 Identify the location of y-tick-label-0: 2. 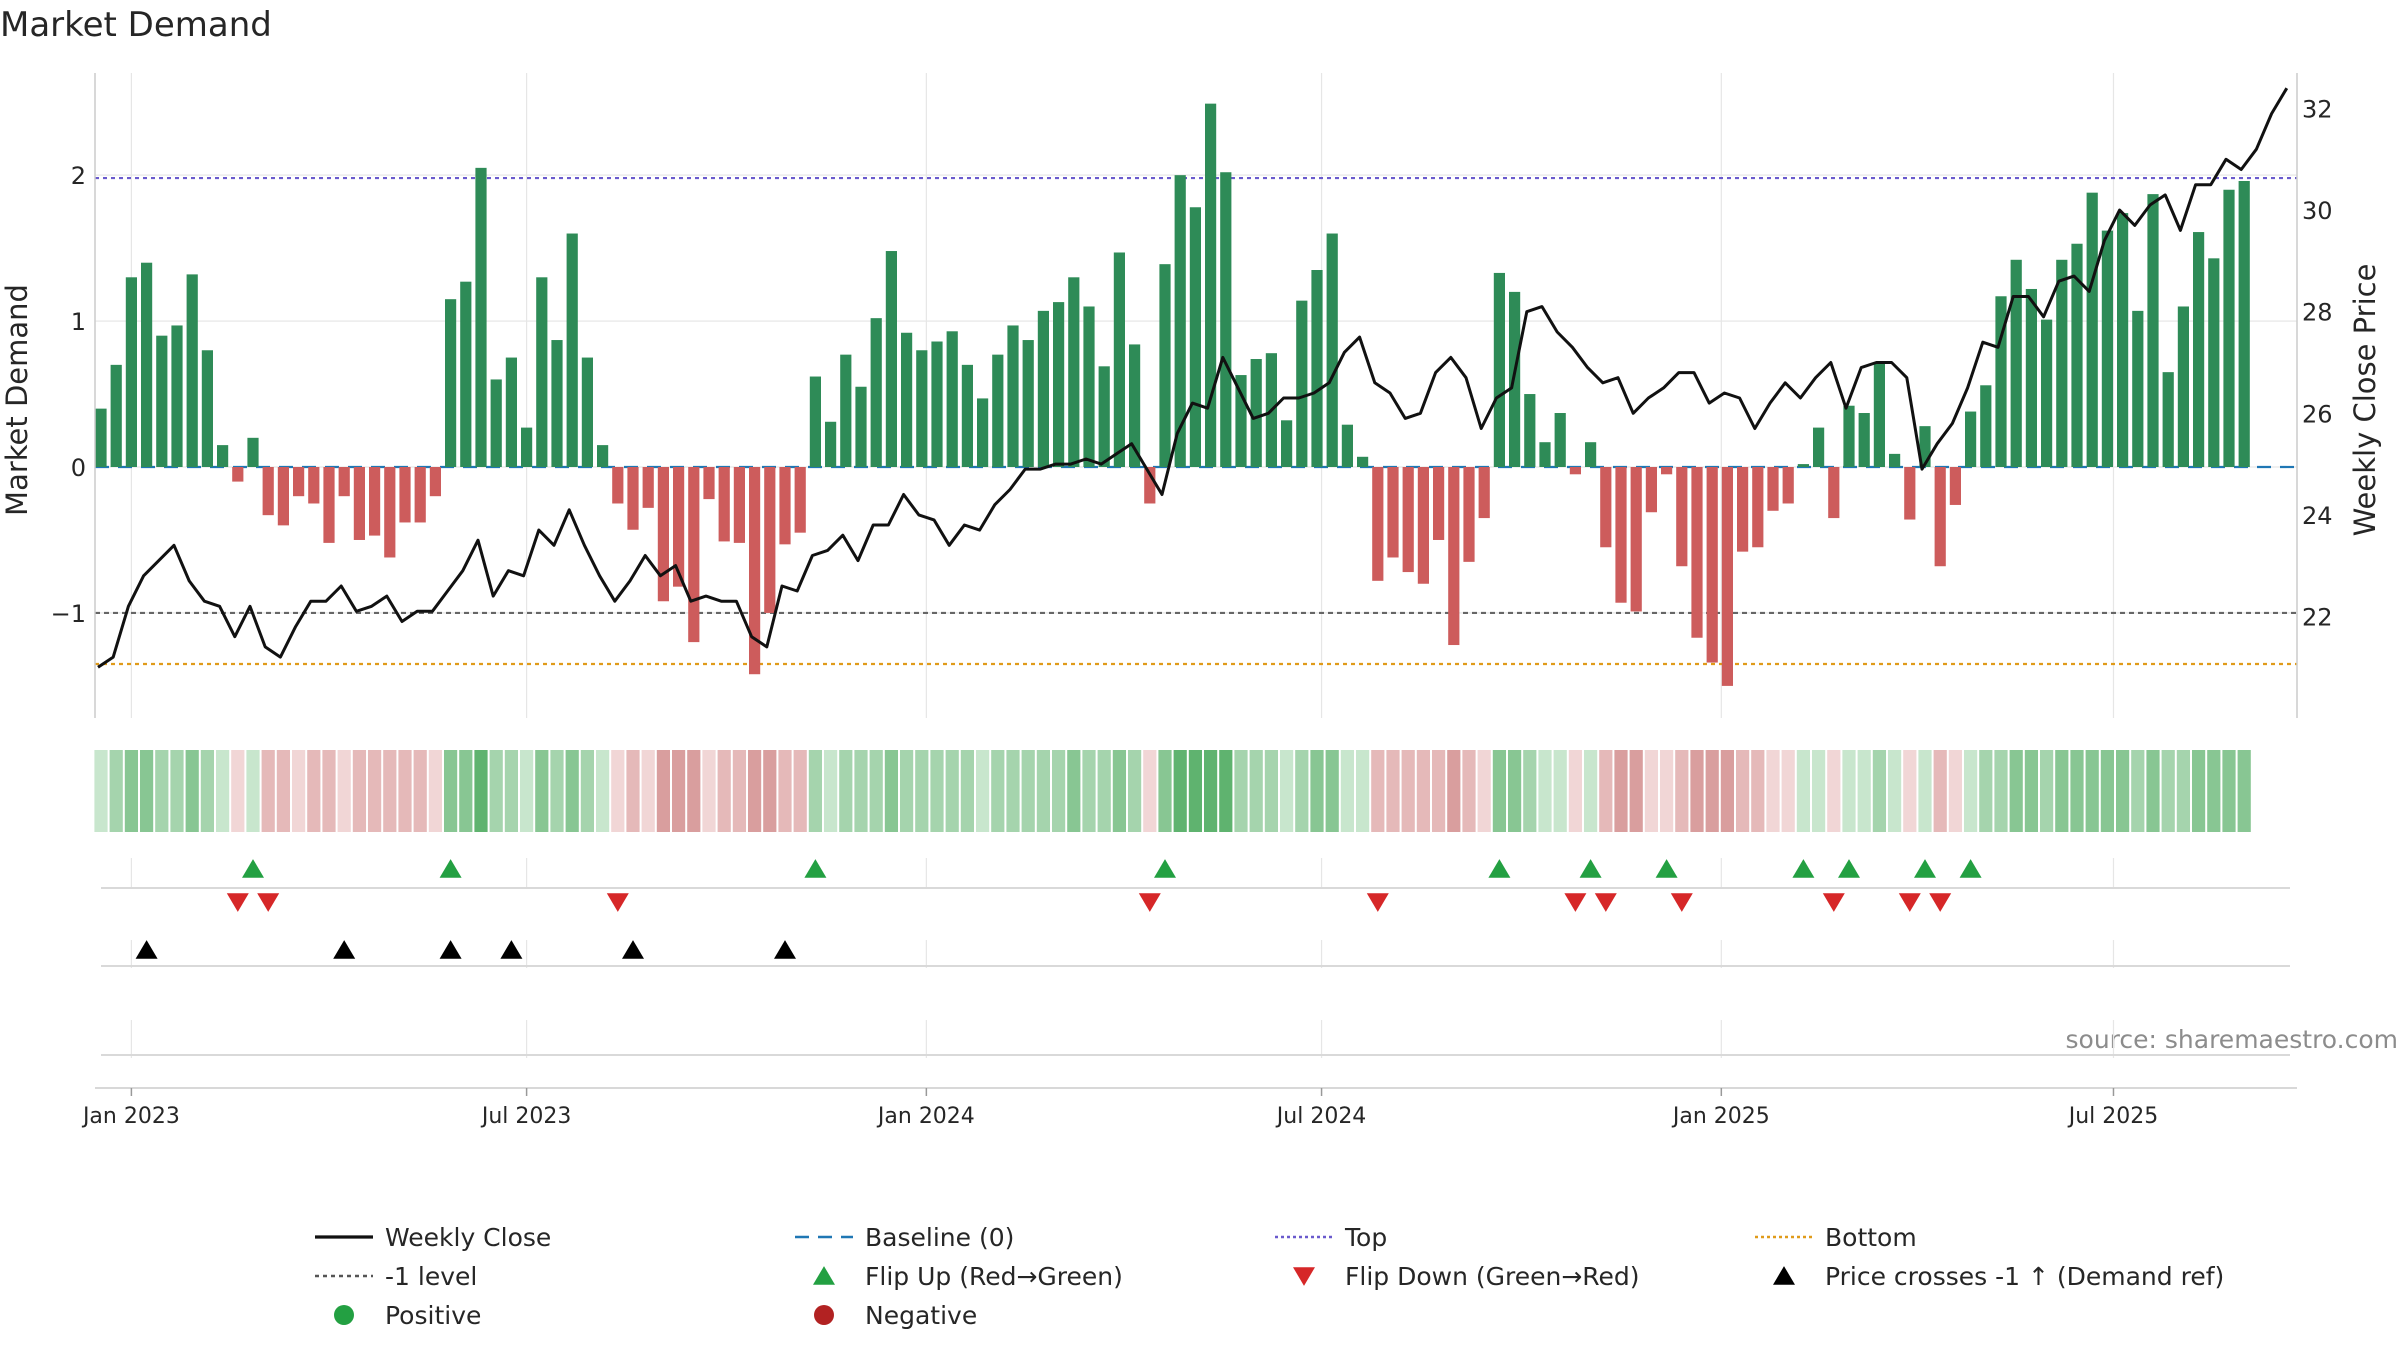
(78, 176).